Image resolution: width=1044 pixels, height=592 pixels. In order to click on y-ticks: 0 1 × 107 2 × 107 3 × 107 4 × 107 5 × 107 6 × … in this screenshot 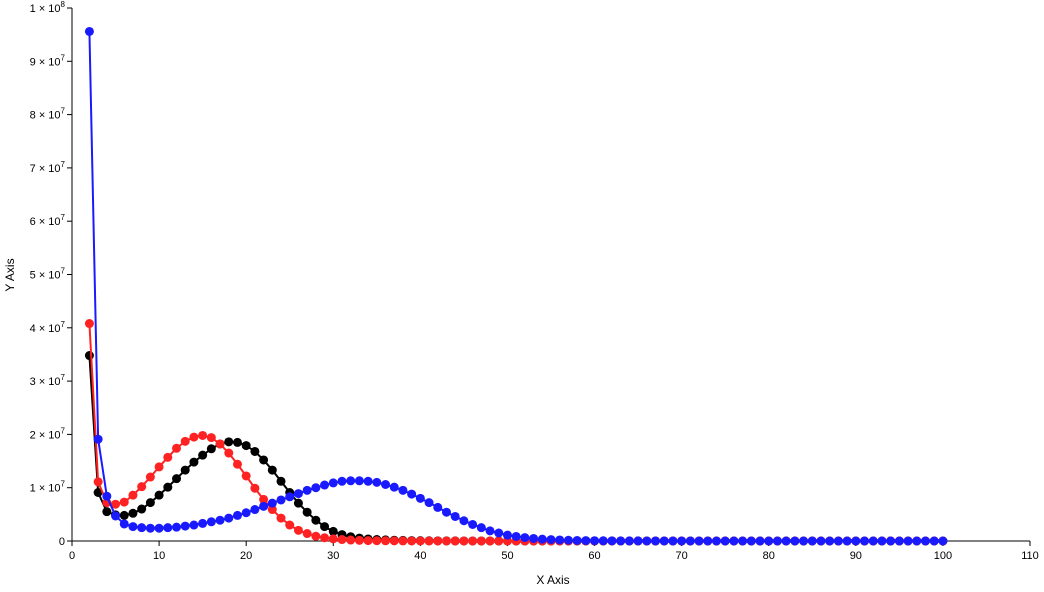, I will do `click(51, 274)`.